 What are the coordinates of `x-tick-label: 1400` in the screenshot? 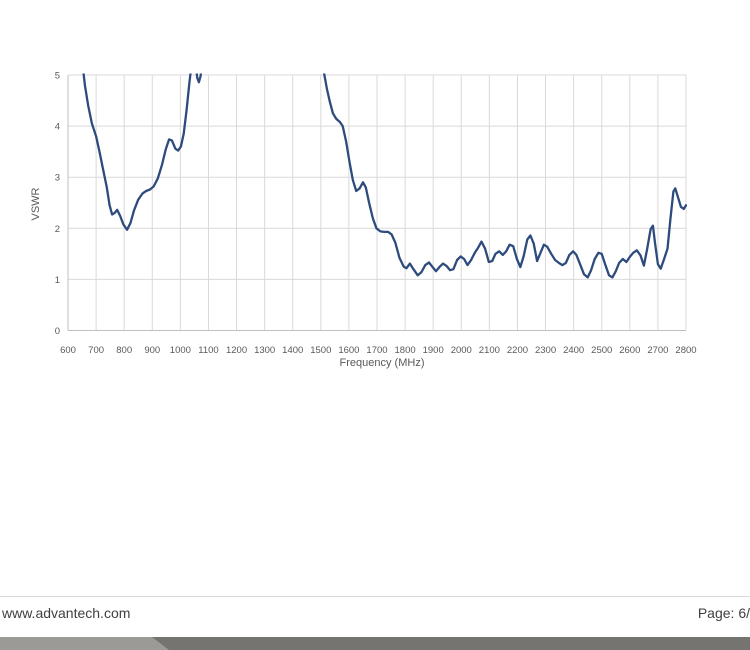 It's located at (292, 350).